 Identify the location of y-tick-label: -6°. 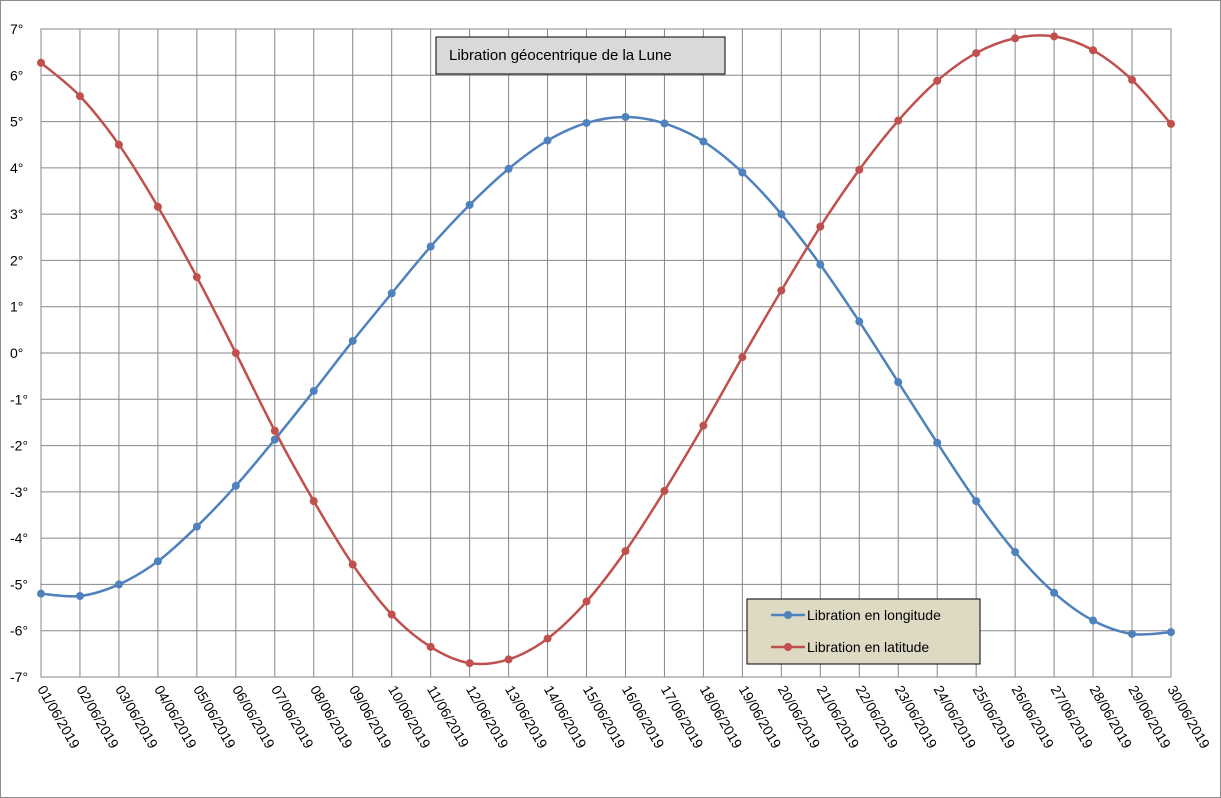
(19, 631).